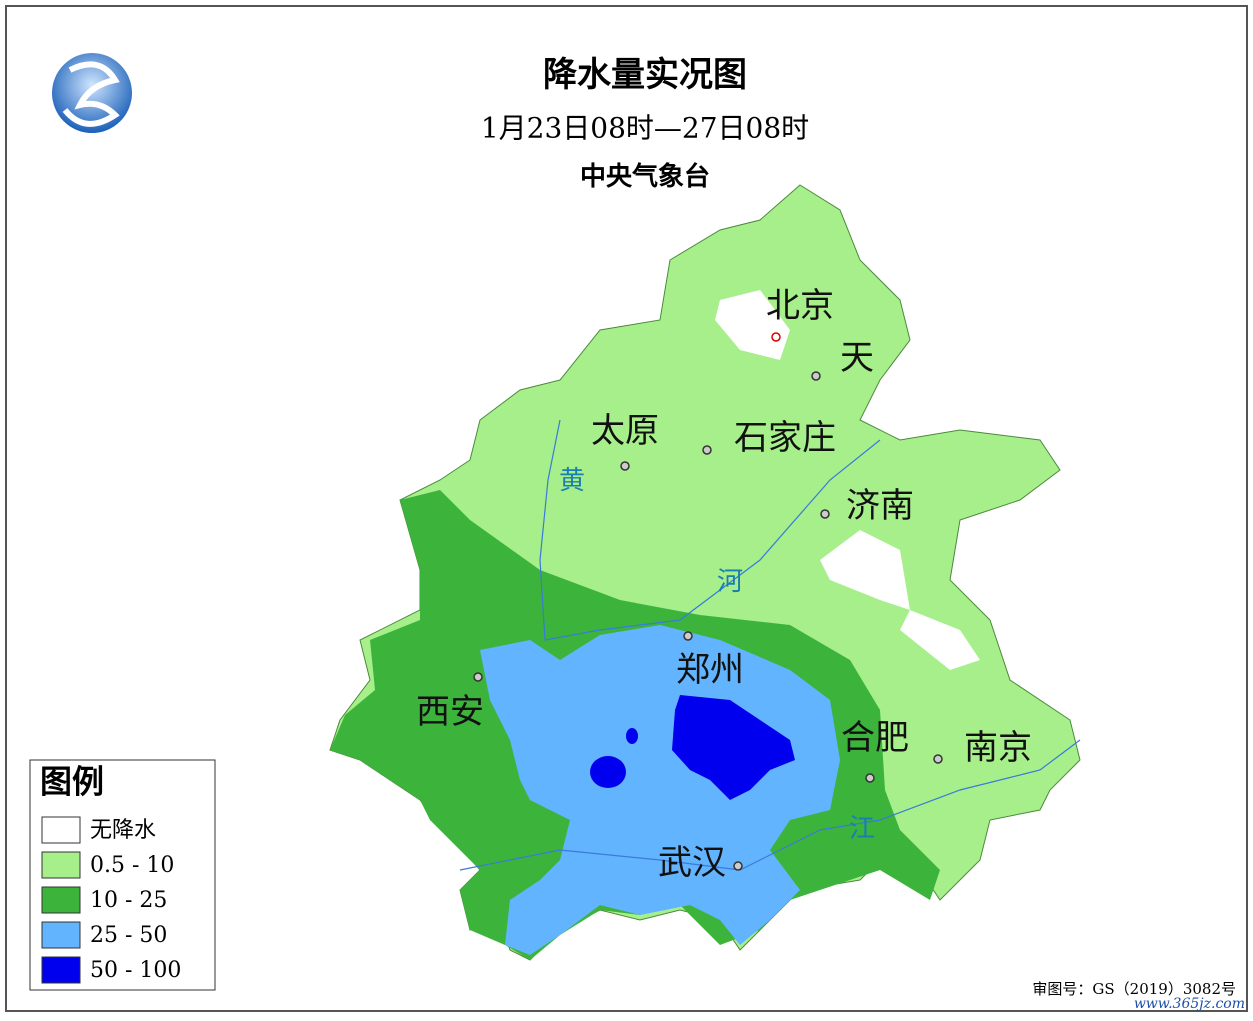  I want to click on watermark: www.365jz.com, so click(1189, 1004).